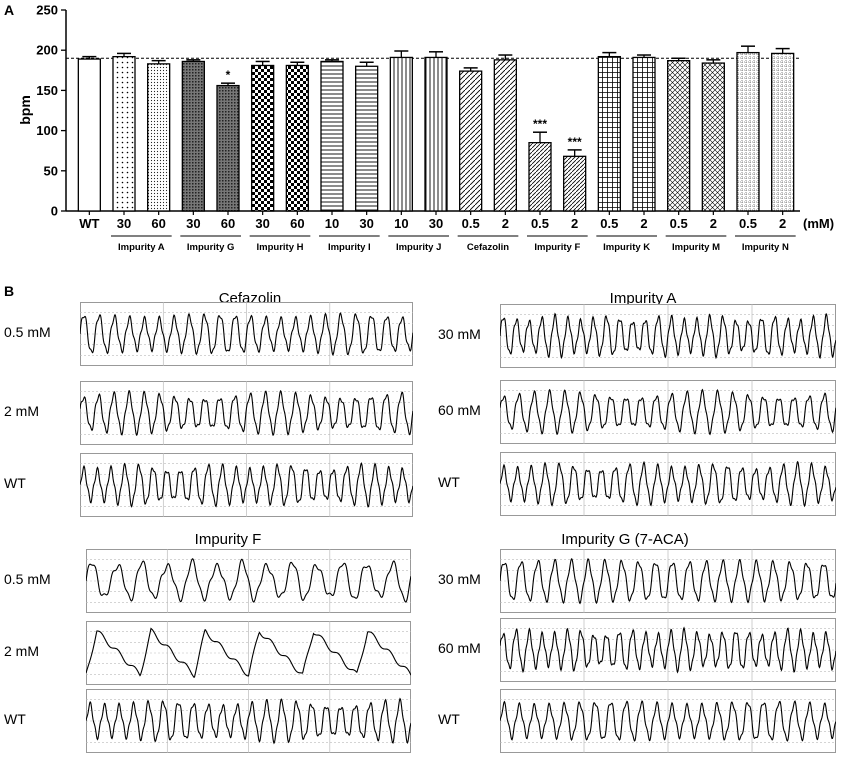 Image resolution: width=851 pixels, height=767 pixels. What do you see at coordinates (765, 247) in the screenshot?
I see `group-label: Impurity N` at bounding box center [765, 247].